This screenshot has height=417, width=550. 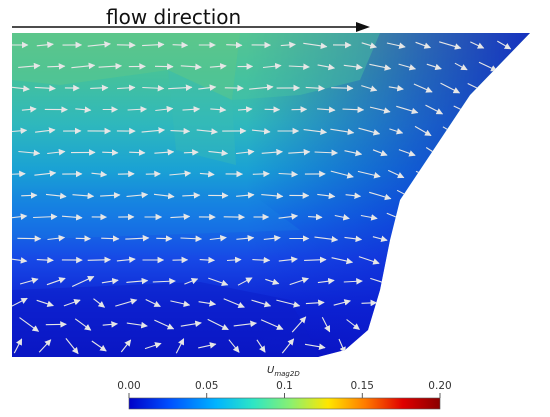 I want to click on colorbar-tick-label: 0.00, so click(x=128, y=386).